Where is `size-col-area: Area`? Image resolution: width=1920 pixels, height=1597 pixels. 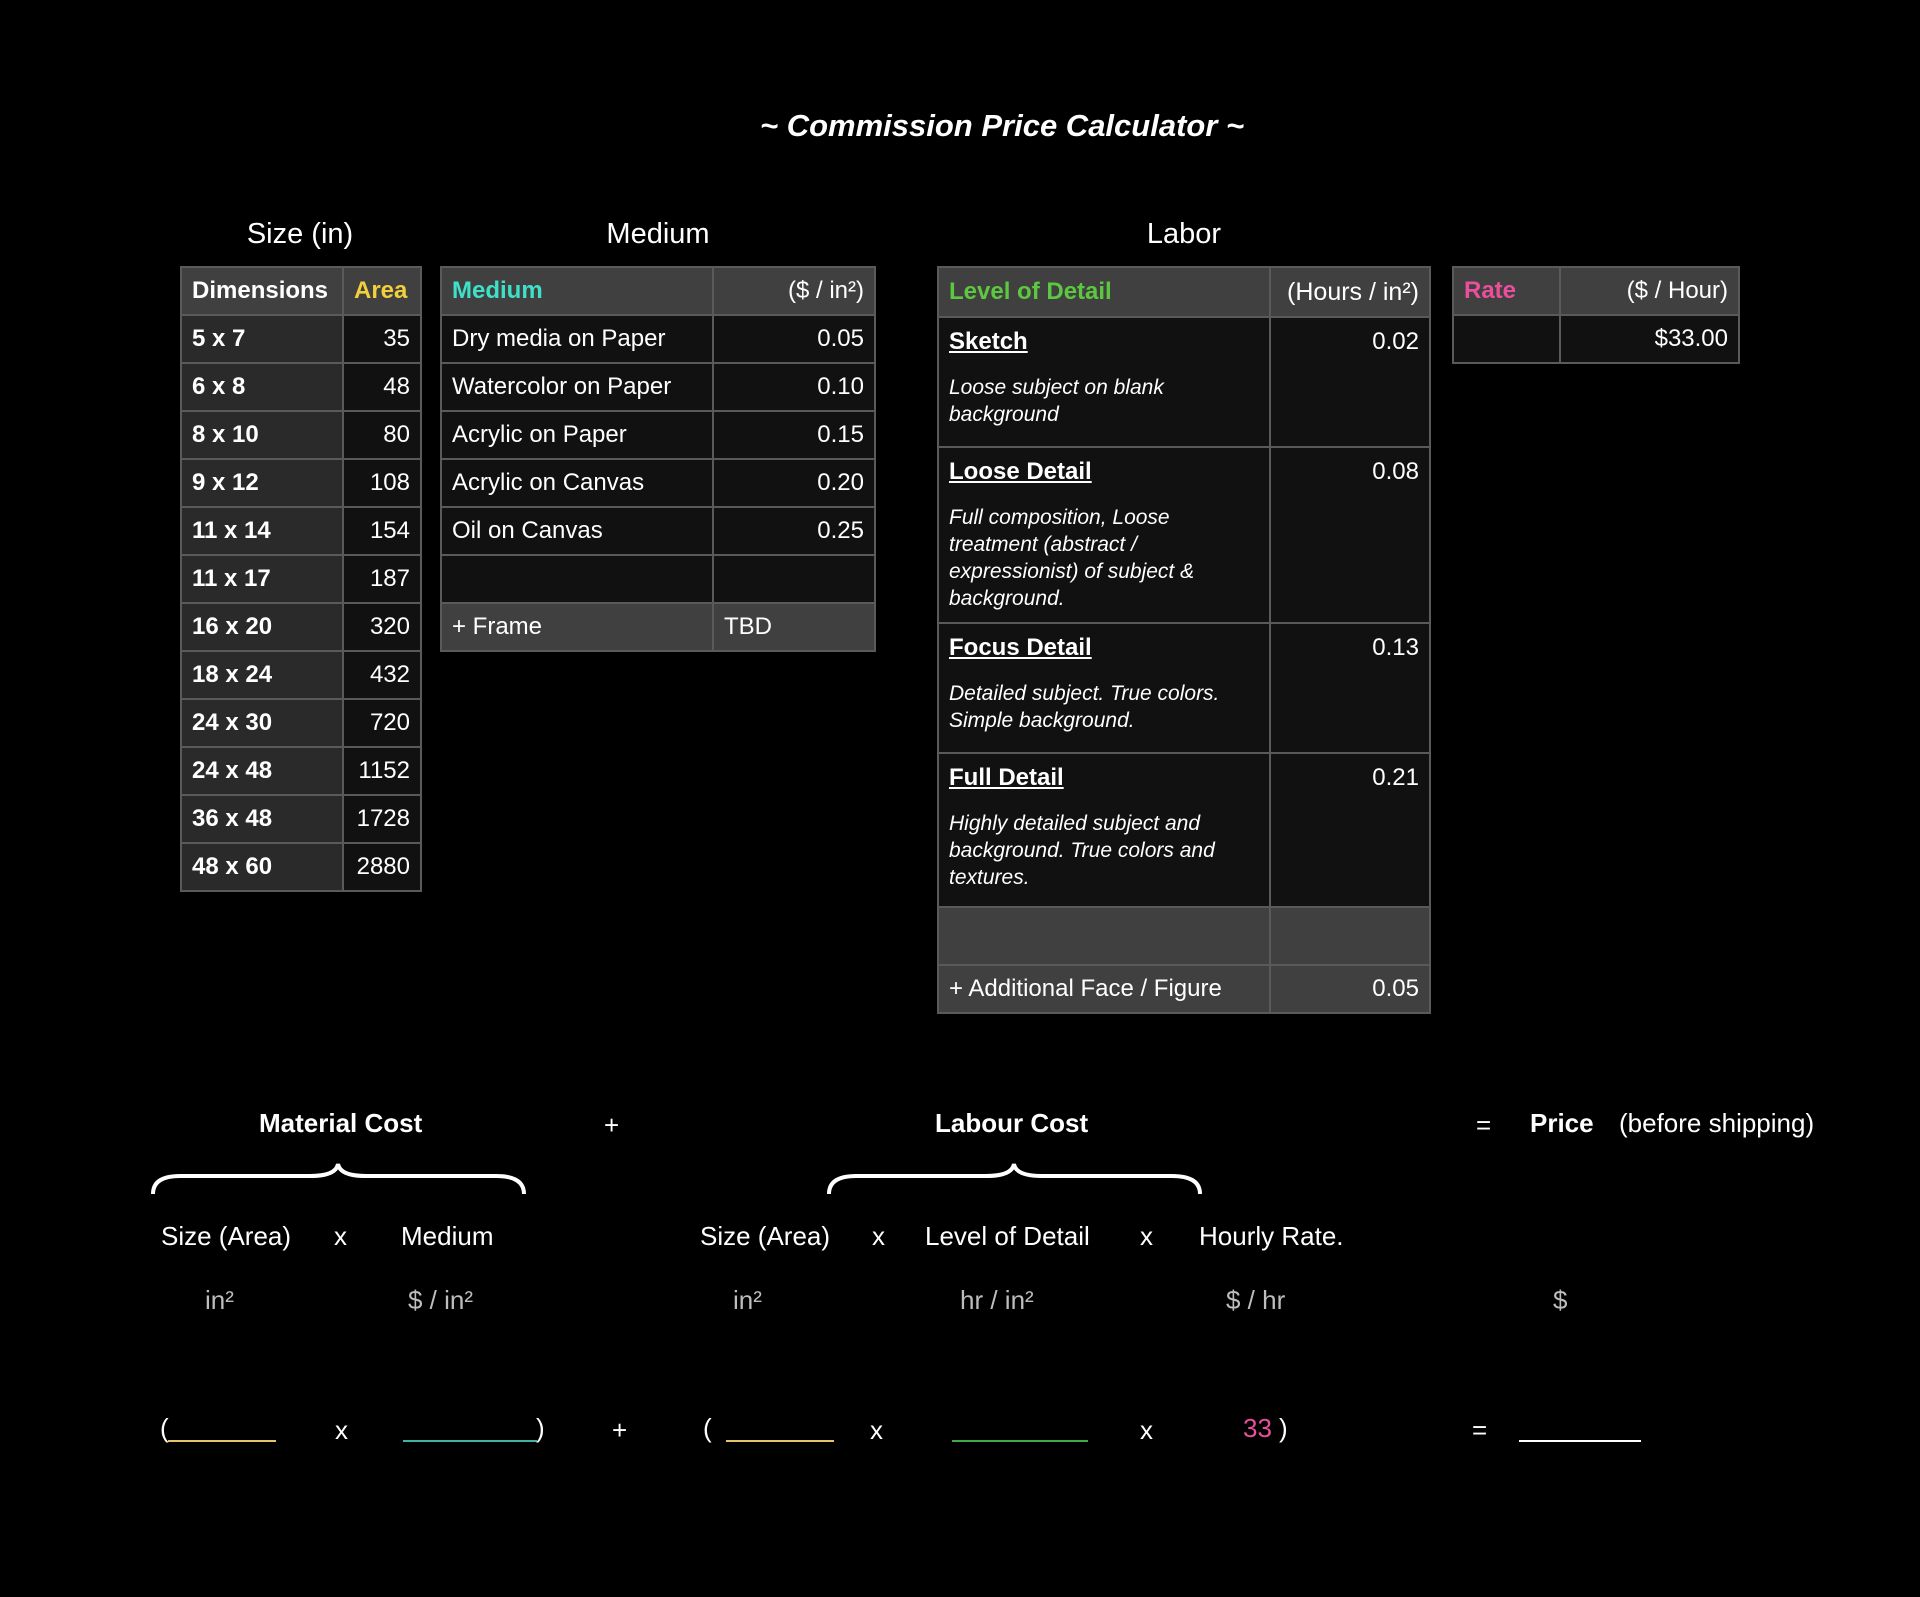 size-col-area: Area is located at coordinates (382, 291).